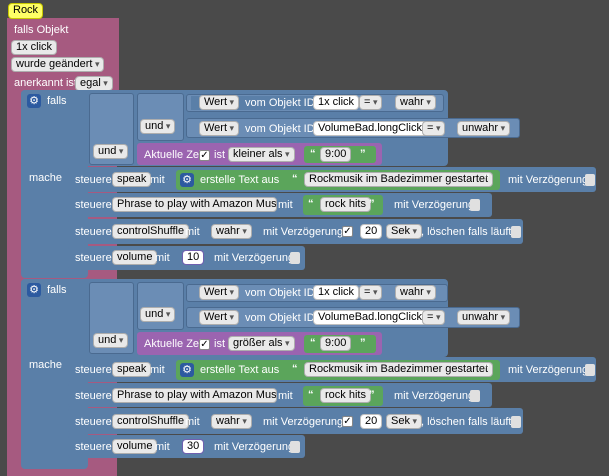 This screenshot has width=609, height=476. I want to click on if-1-shuffle-target: controlShuffle, so click(151, 231).